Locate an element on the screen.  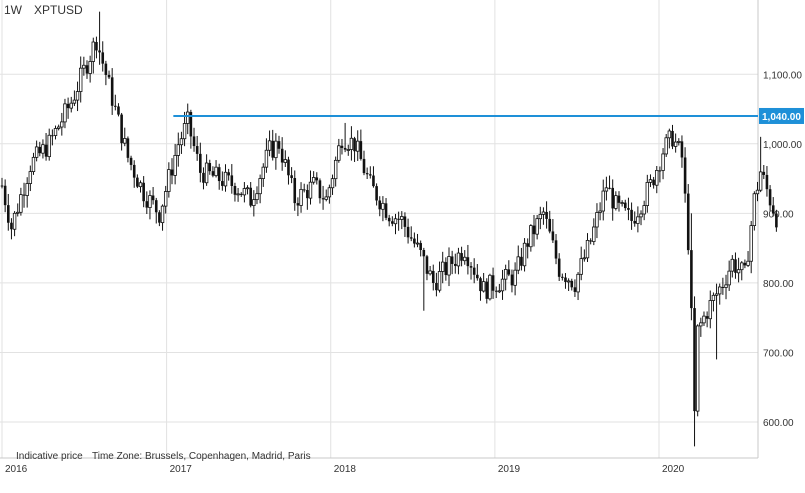
price-labels: 1,040.00 is located at coordinates (781, 115).